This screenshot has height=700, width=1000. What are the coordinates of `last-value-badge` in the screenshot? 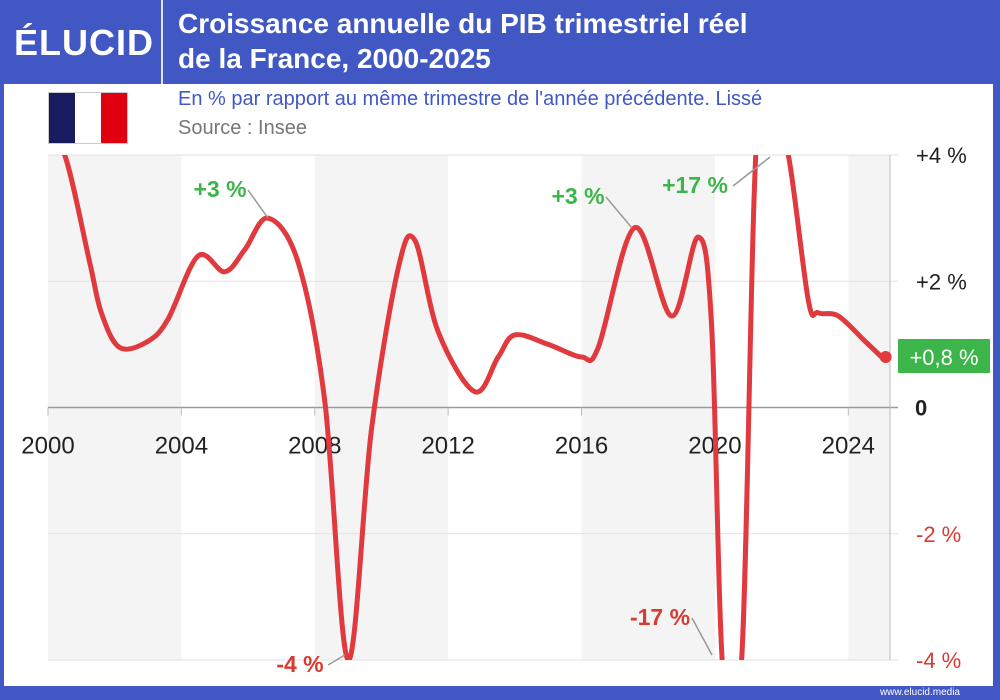 It's located at (944, 356).